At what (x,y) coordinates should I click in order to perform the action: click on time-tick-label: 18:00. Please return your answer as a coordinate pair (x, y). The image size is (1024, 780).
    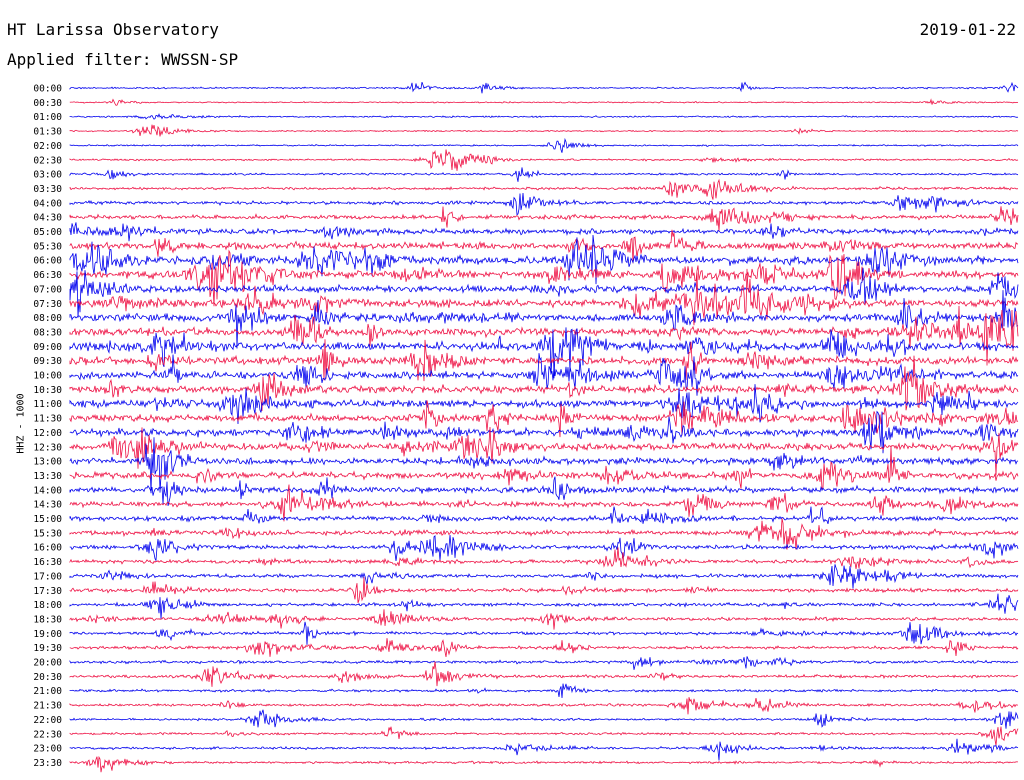
    Looking at the image, I should click on (47, 605).